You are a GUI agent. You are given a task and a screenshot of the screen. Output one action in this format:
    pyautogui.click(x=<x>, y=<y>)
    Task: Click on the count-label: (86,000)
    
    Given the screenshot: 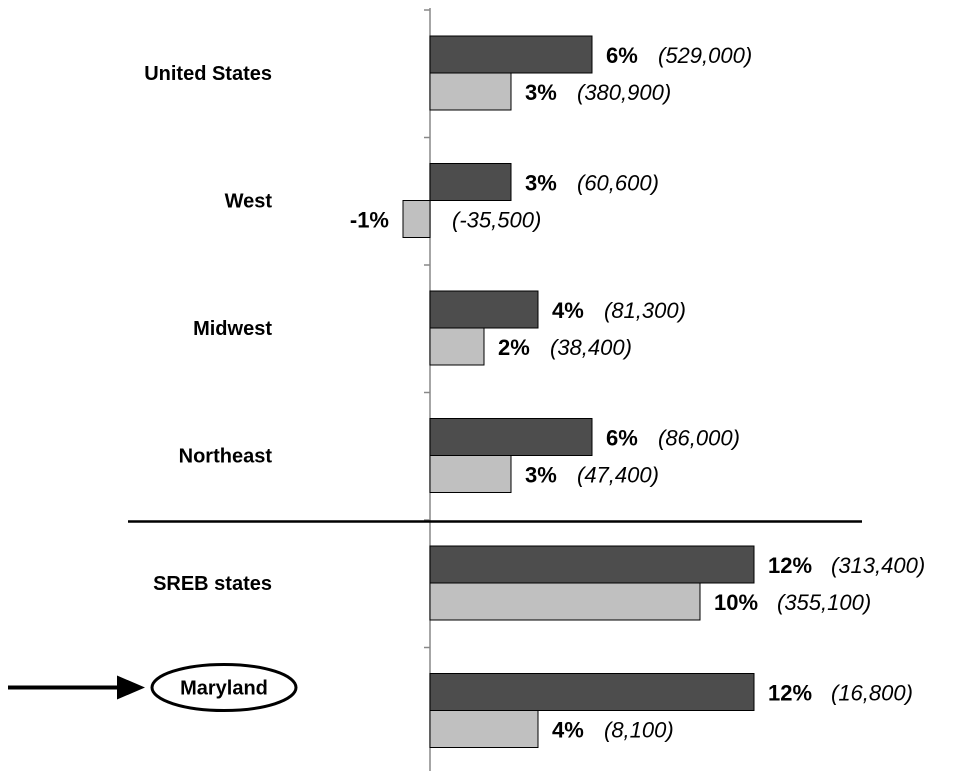 What is the action you would take?
    pyautogui.click(x=699, y=438)
    